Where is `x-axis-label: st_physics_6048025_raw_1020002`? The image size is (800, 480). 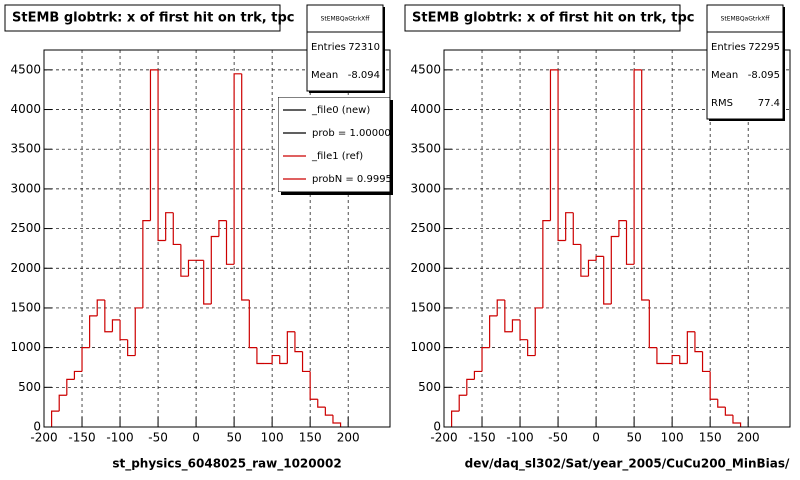
x-axis-label: st_physics_6048025_raw_1020002 is located at coordinates (226, 464).